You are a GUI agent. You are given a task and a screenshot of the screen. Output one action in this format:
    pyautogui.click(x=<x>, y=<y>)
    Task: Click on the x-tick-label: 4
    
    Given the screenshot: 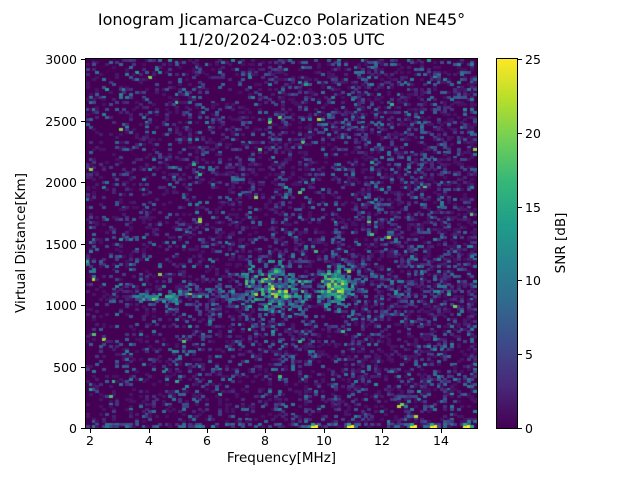 What is the action you would take?
    pyautogui.click(x=149, y=440)
    